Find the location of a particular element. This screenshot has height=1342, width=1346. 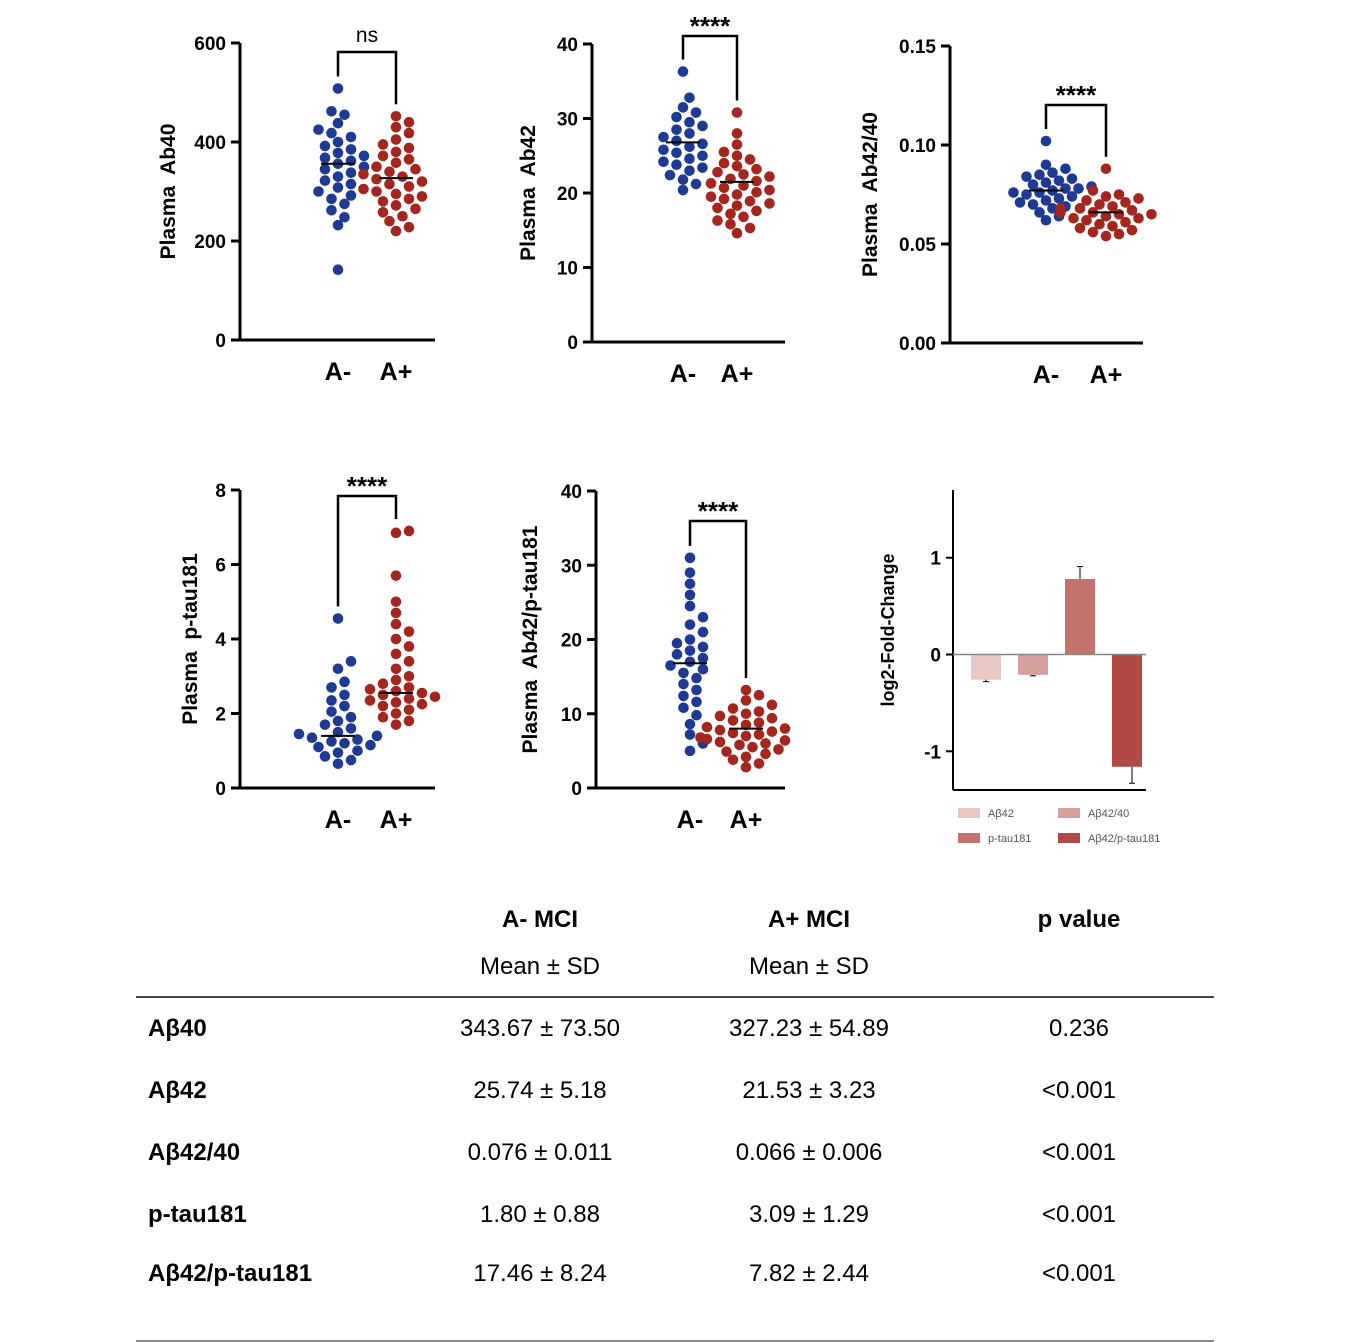

y-tick-label: 0.05 is located at coordinates (917, 245).